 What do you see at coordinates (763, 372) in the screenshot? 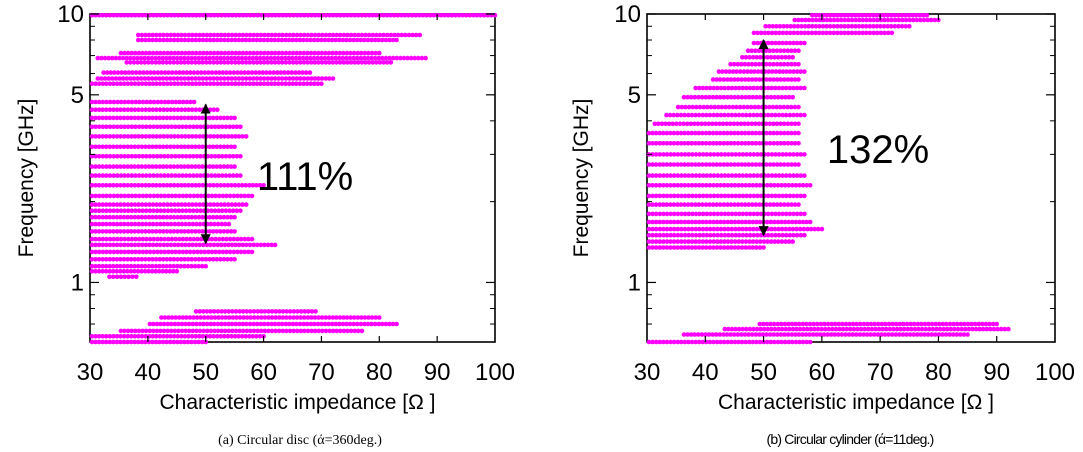
I see `x-tick-label: 50` at bounding box center [763, 372].